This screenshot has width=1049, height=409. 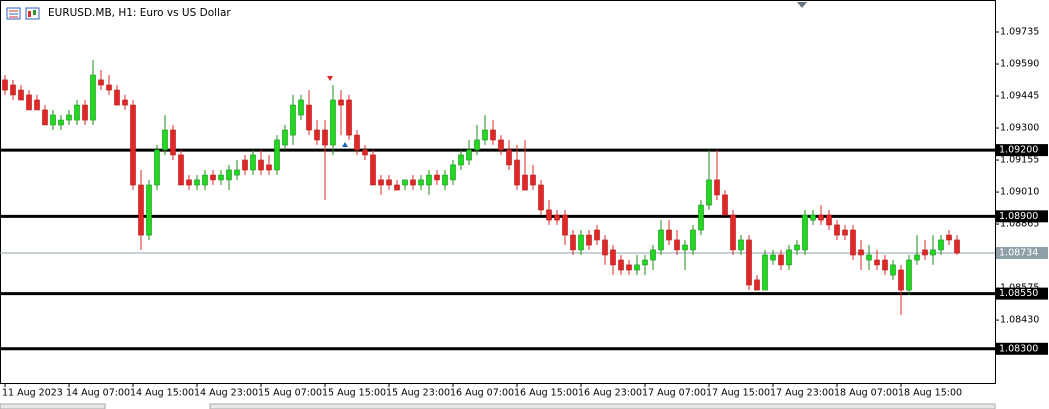 What do you see at coordinates (1018, 150) in the screenshot?
I see `level-label: 1.09200` at bounding box center [1018, 150].